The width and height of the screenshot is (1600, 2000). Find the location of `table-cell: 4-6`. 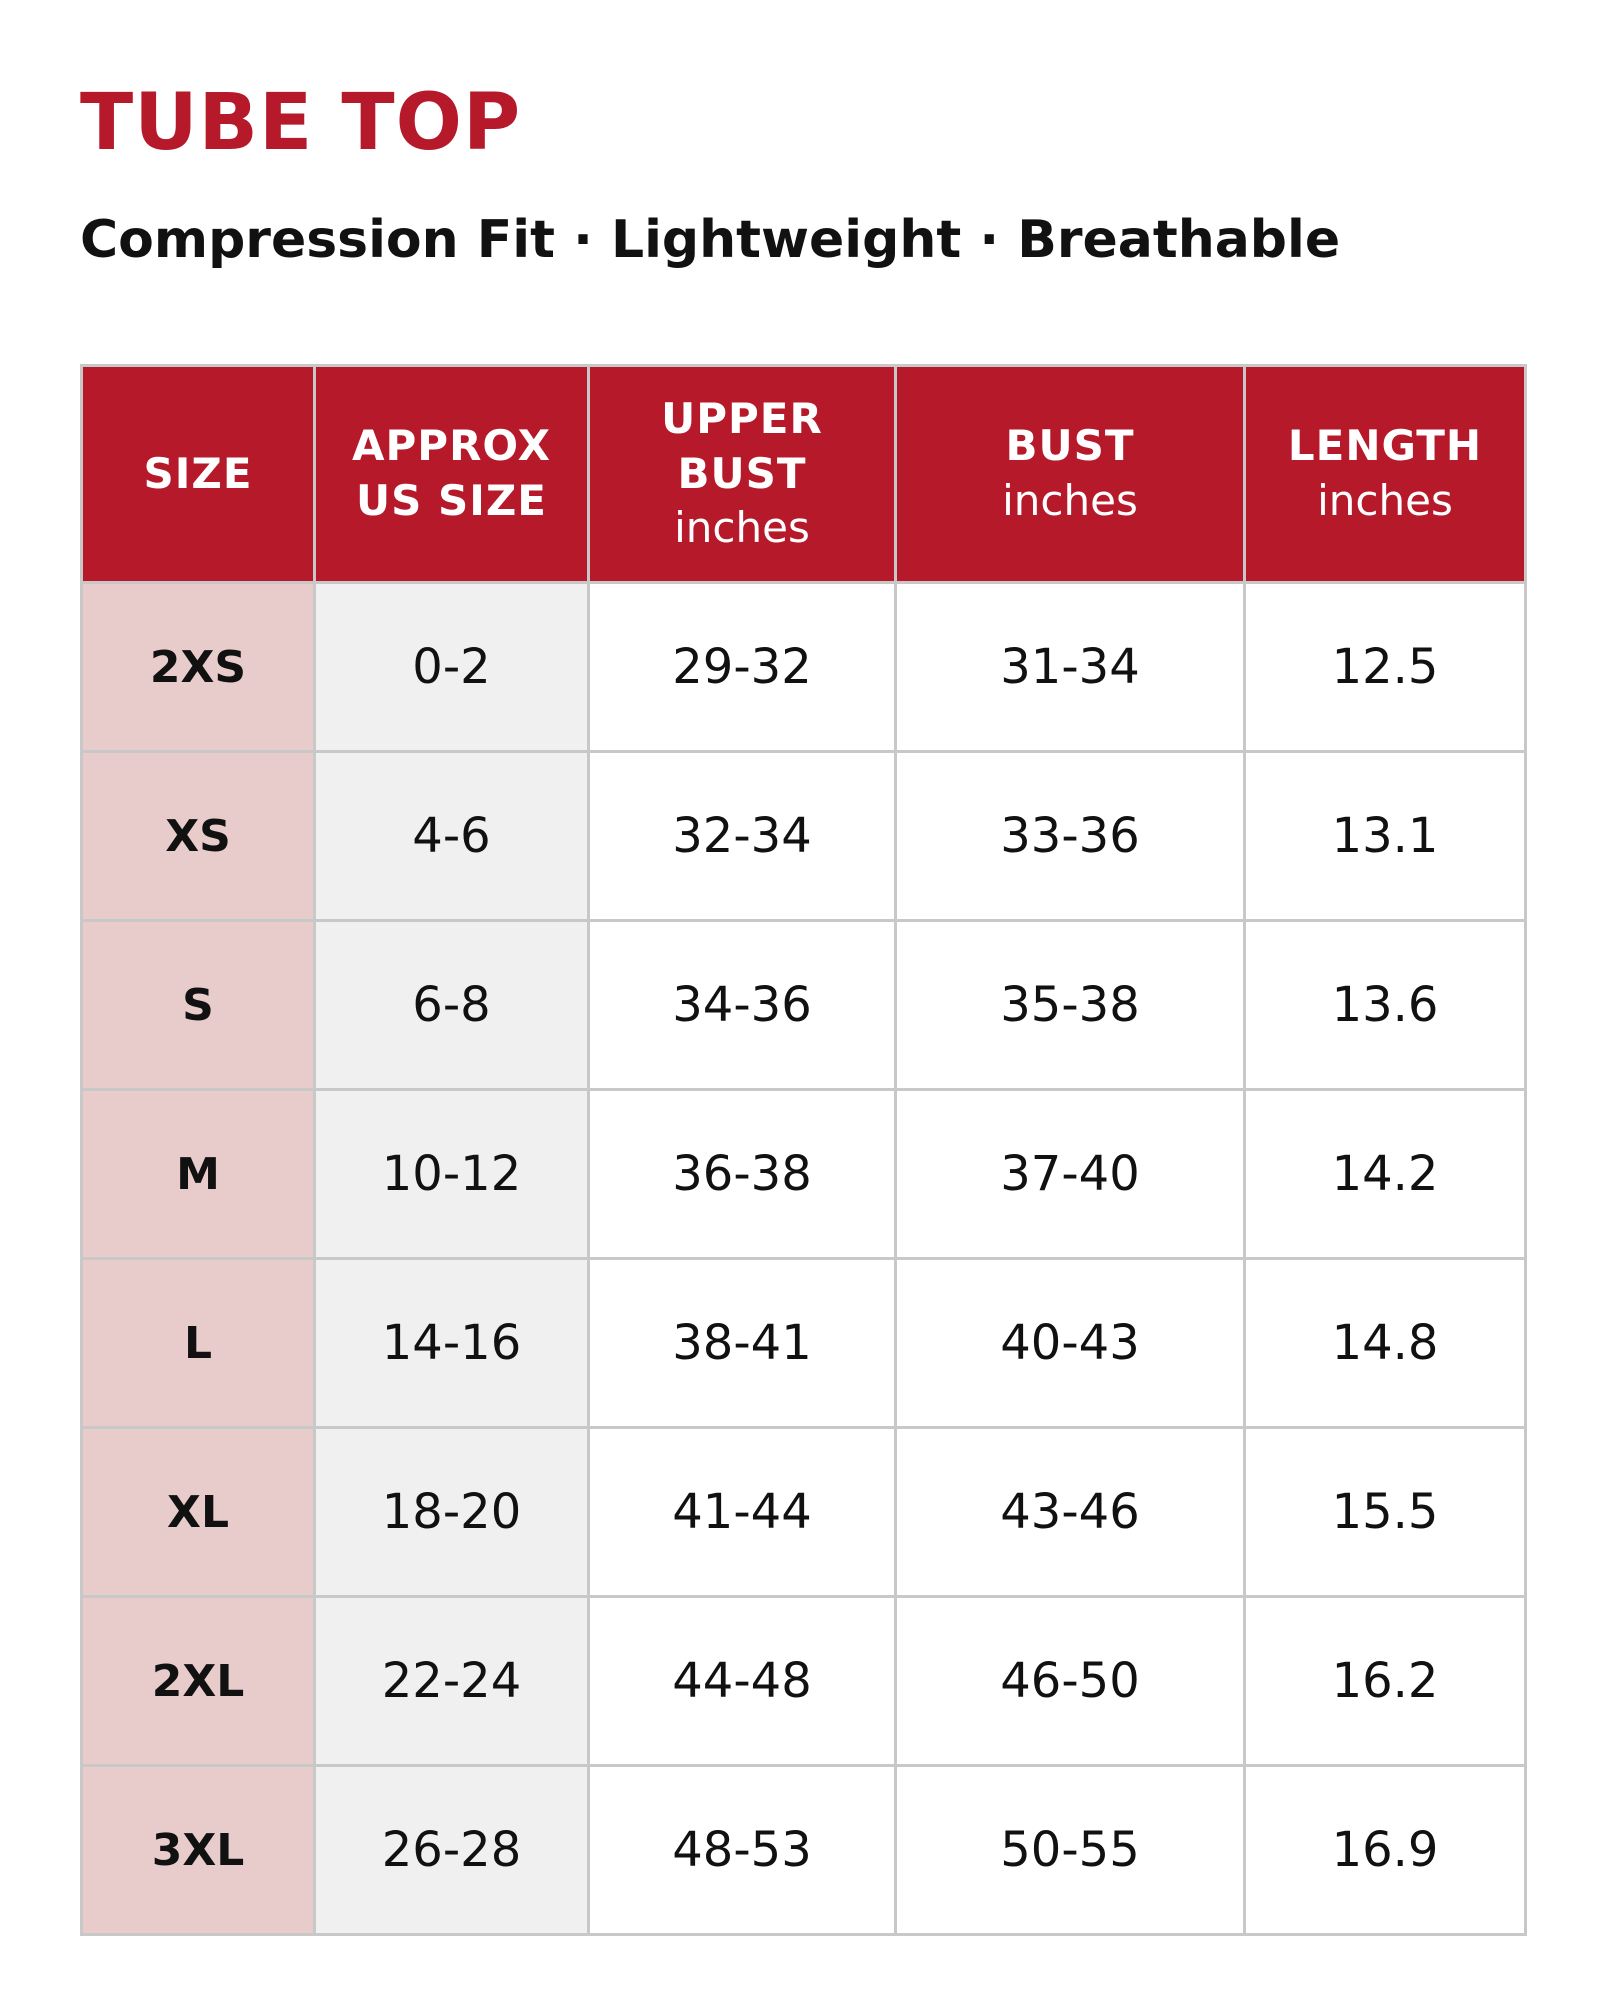

table-cell: 4-6 is located at coordinates (451, 836).